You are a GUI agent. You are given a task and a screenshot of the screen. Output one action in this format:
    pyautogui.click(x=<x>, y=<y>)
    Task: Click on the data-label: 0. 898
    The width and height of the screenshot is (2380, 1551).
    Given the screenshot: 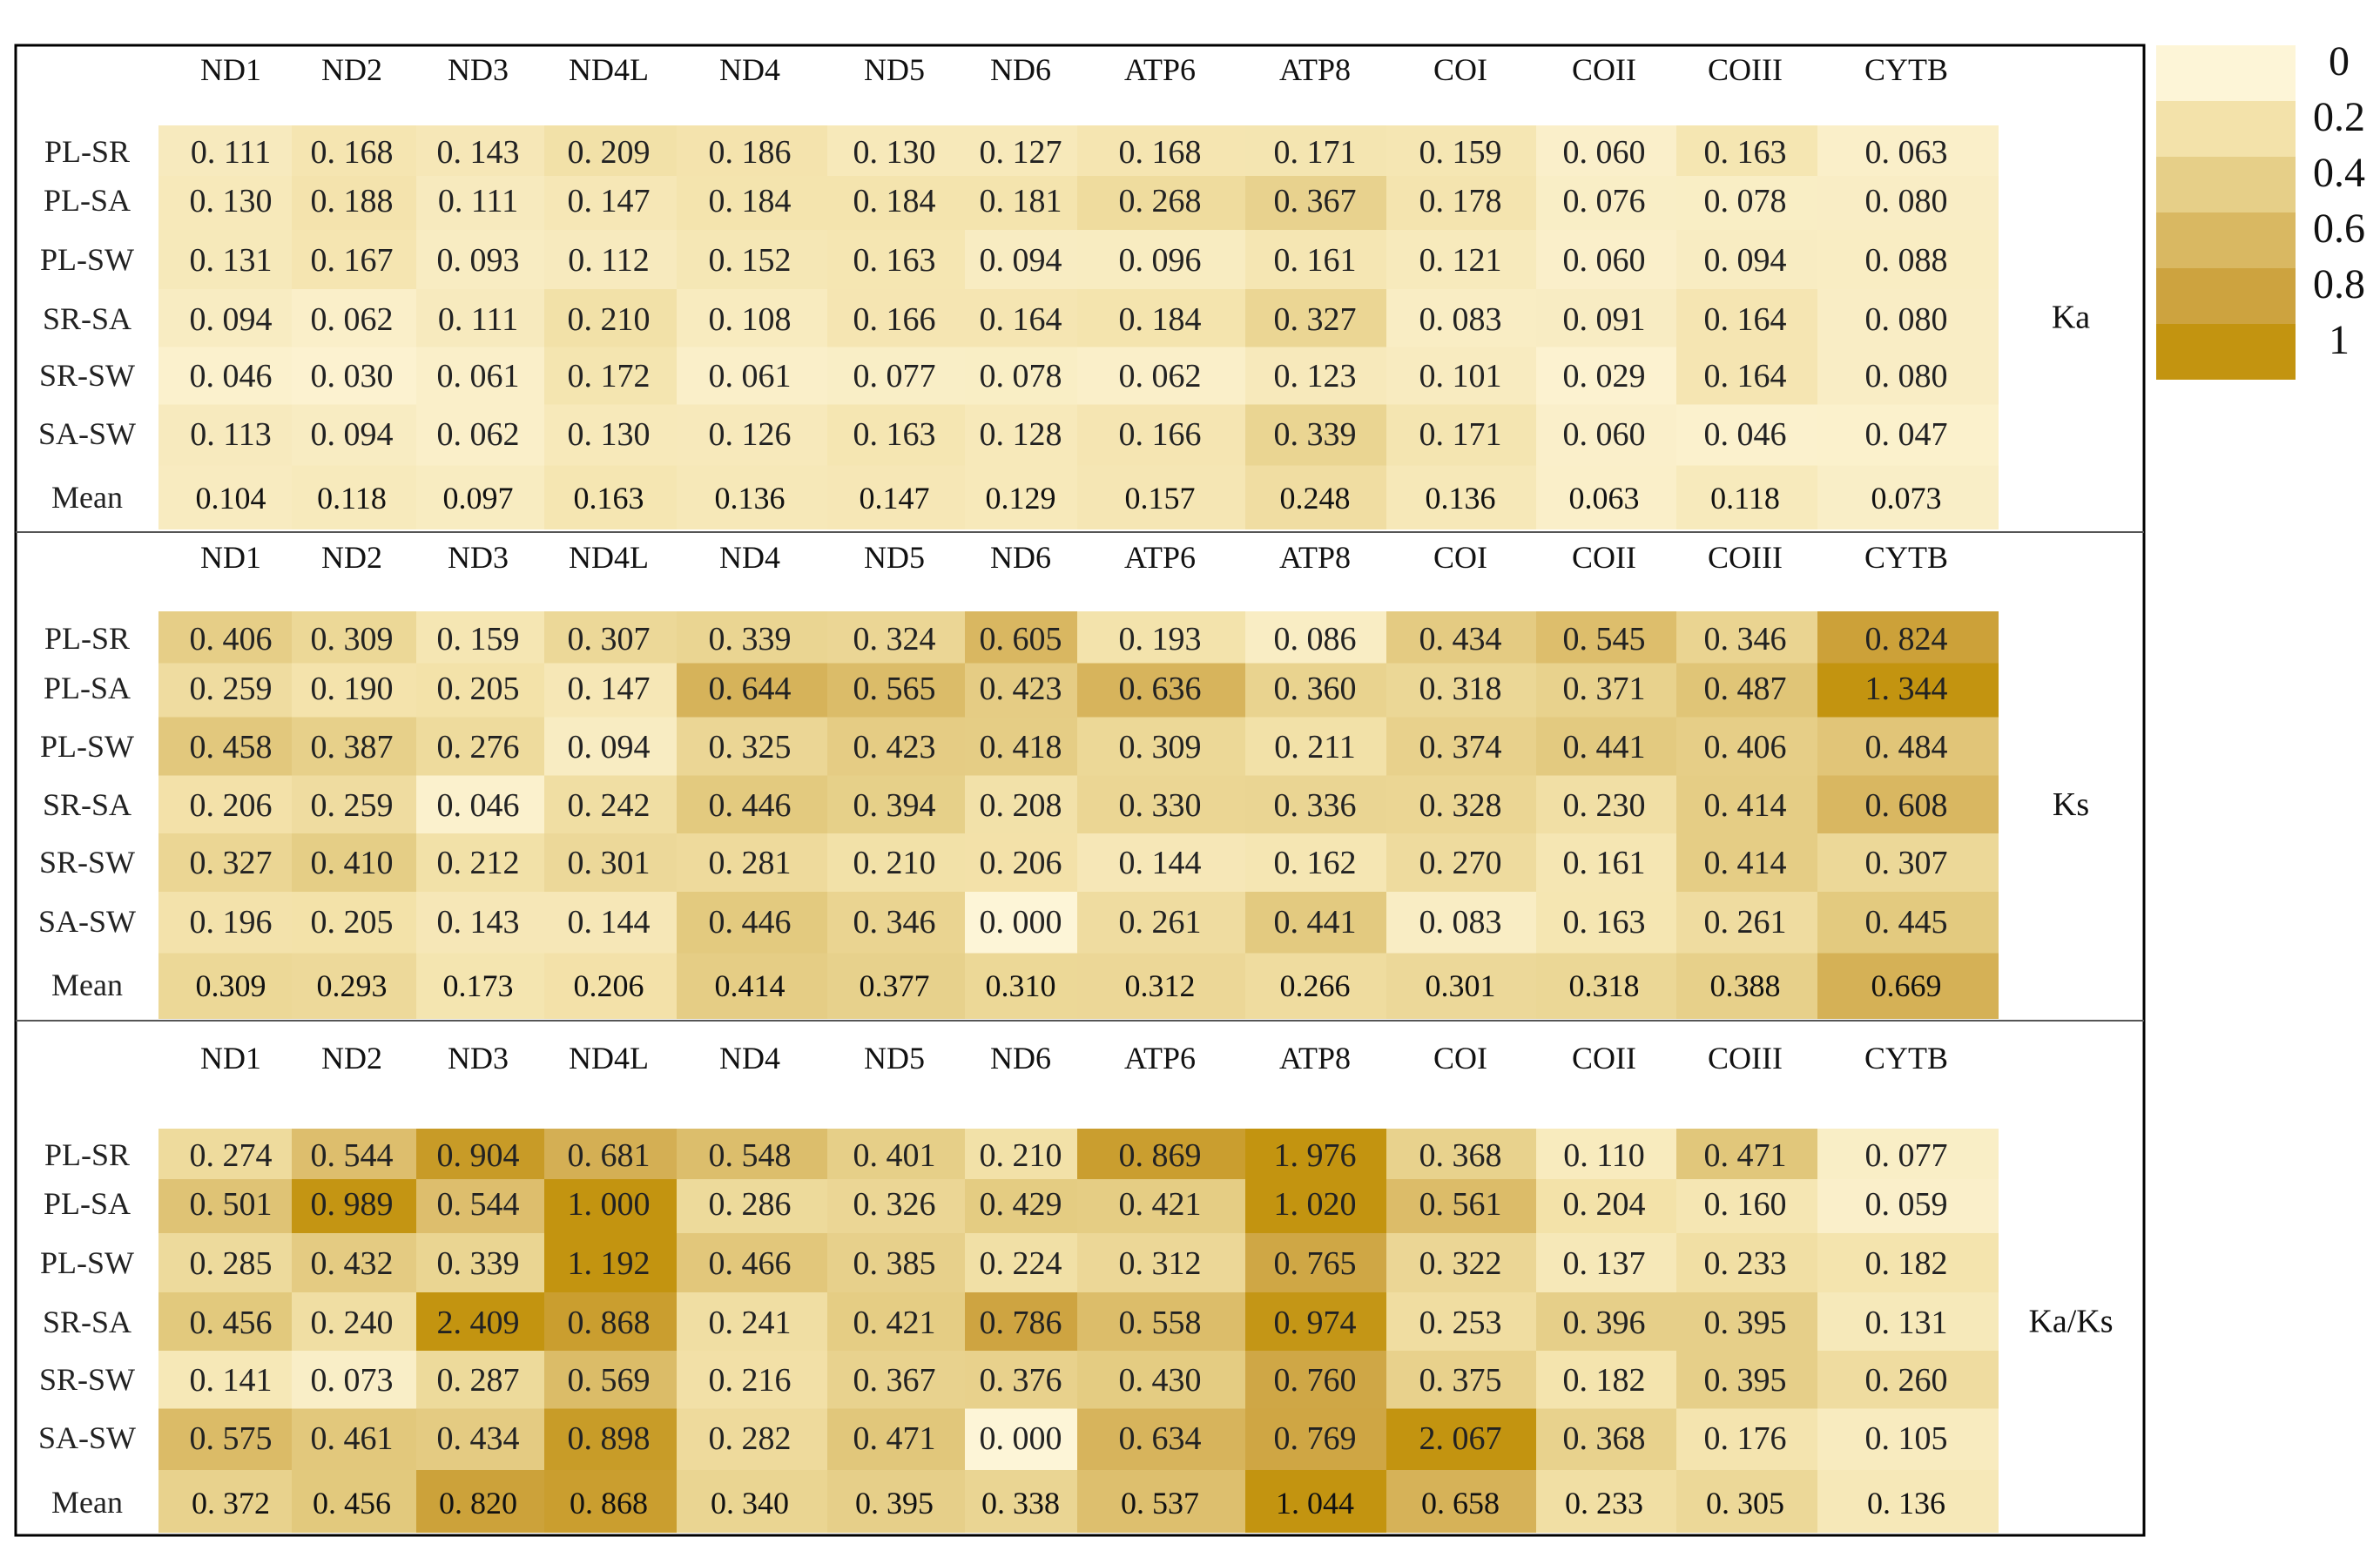 What is the action you would take?
    pyautogui.click(x=609, y=1439)
    